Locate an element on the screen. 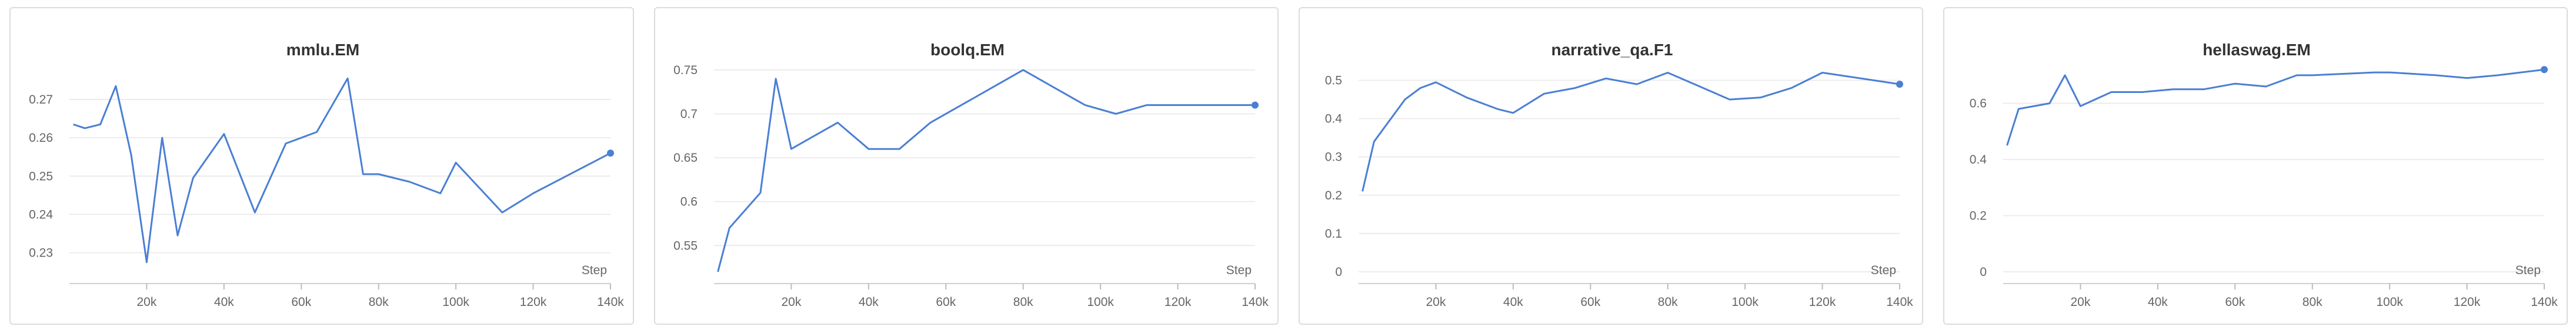 The image size is (2576, 333). series-line is located at coordinates (1631, 132).